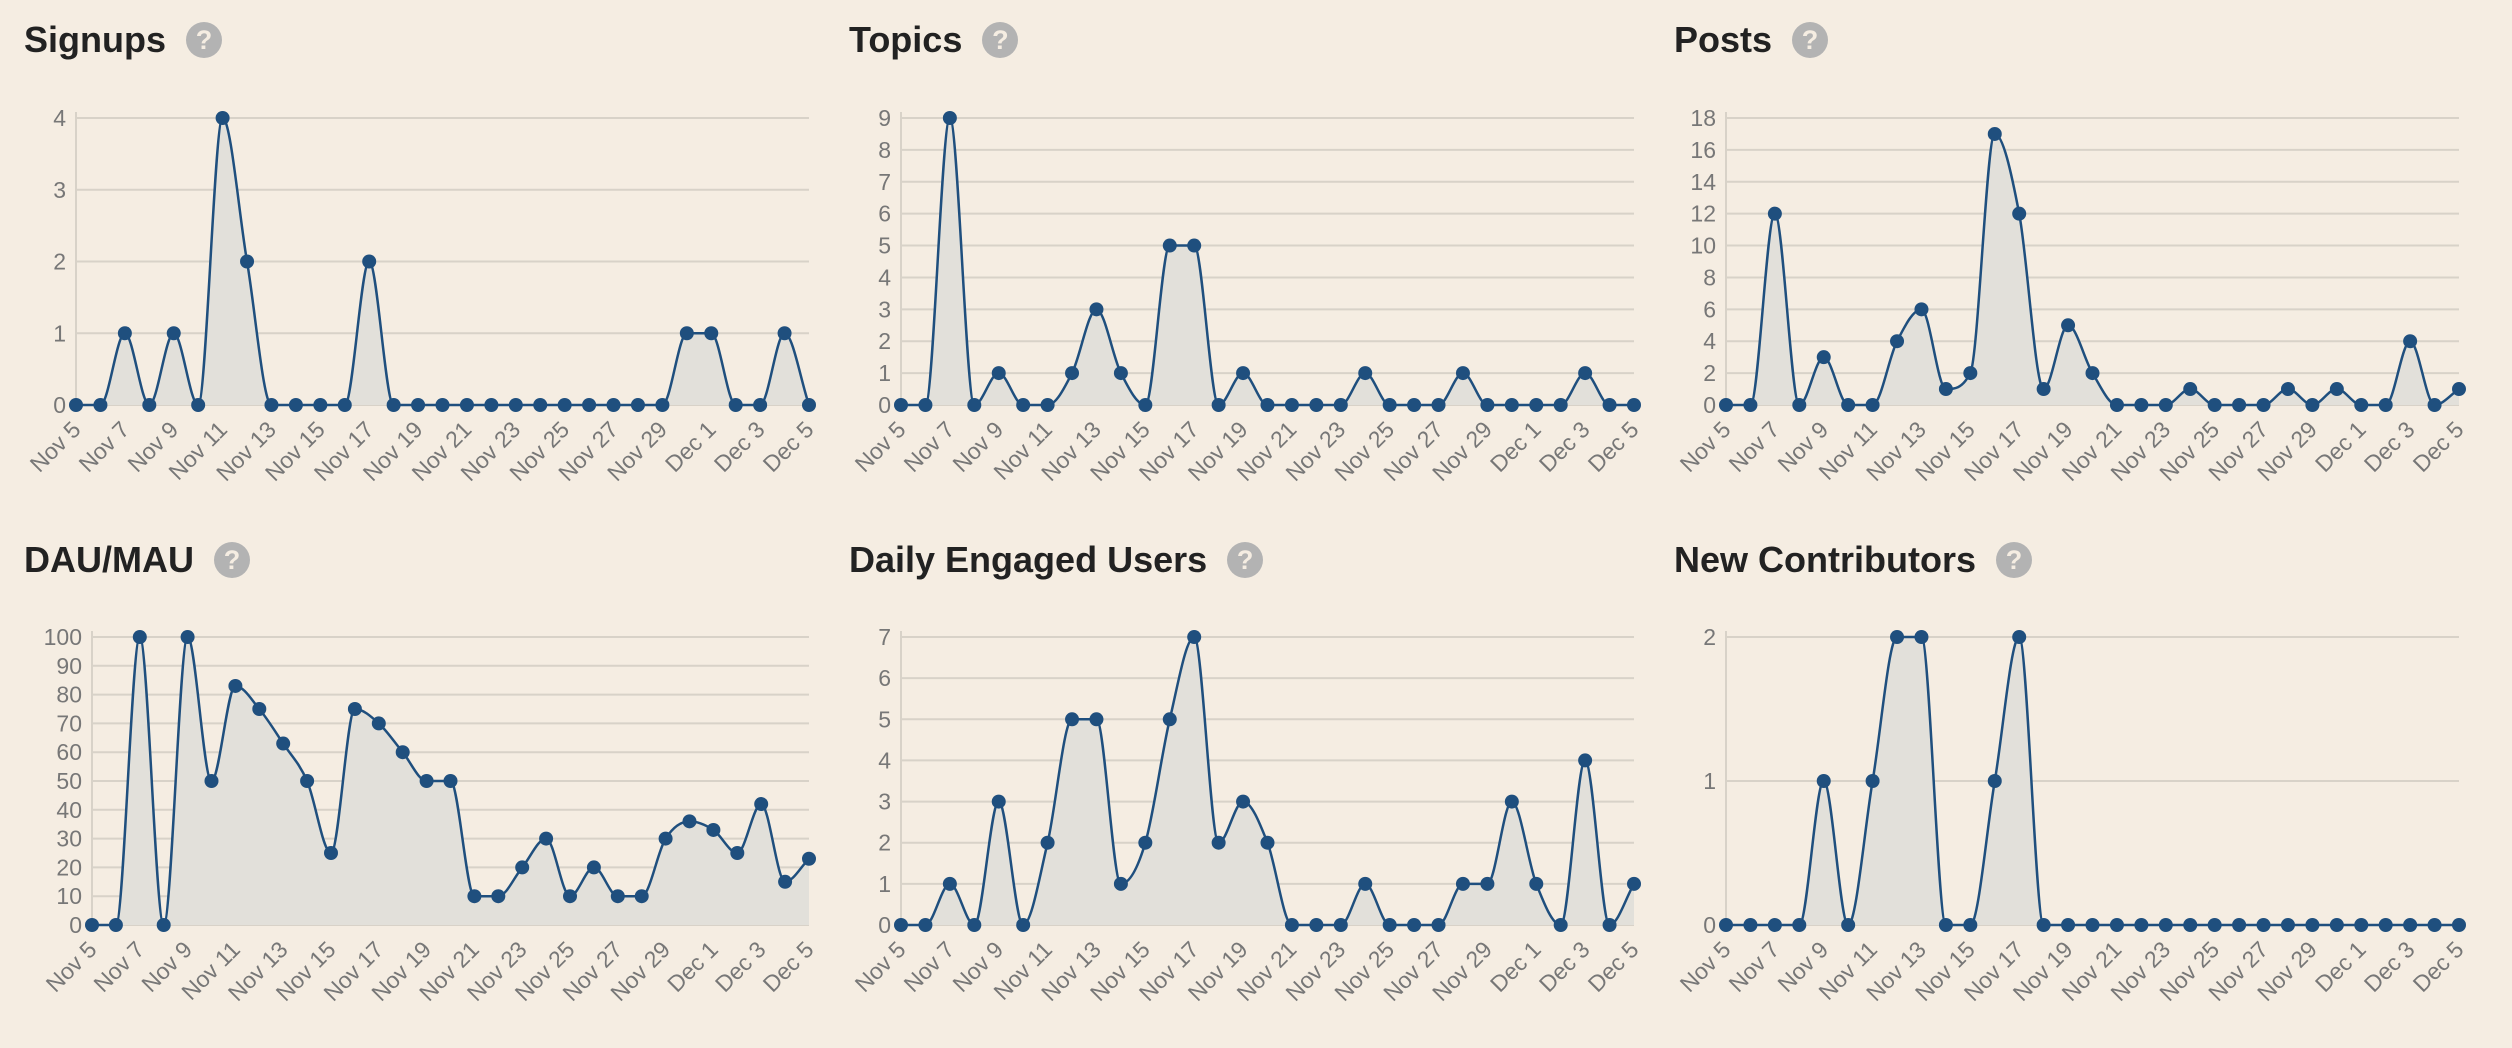 The image size is (2512, 1048). Describe the element at coordinates (69, 810) in the screenshot. I see `y-tick-label: 40` at that location.